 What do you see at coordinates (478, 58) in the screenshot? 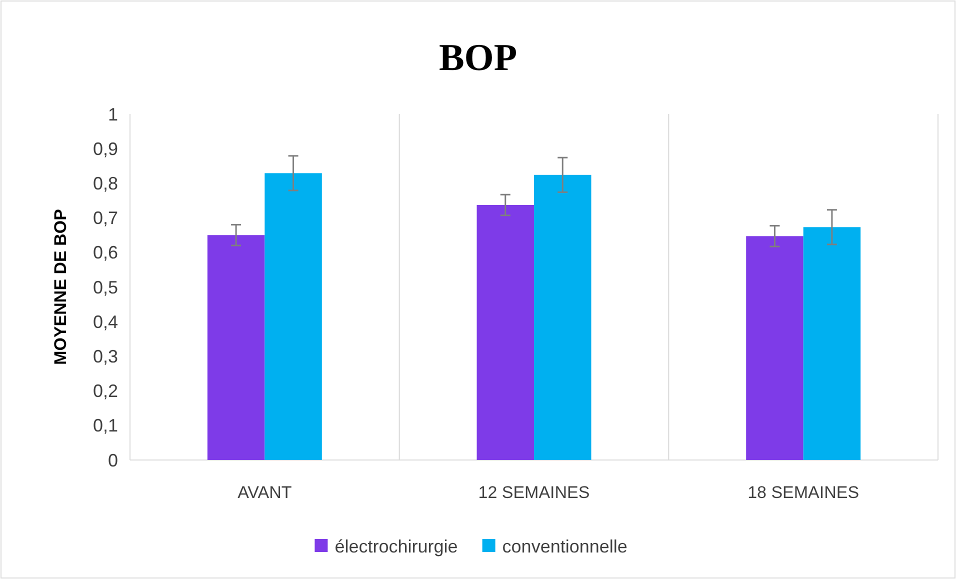
I see `chart-title: BOP` at bounding box center [478, 58].